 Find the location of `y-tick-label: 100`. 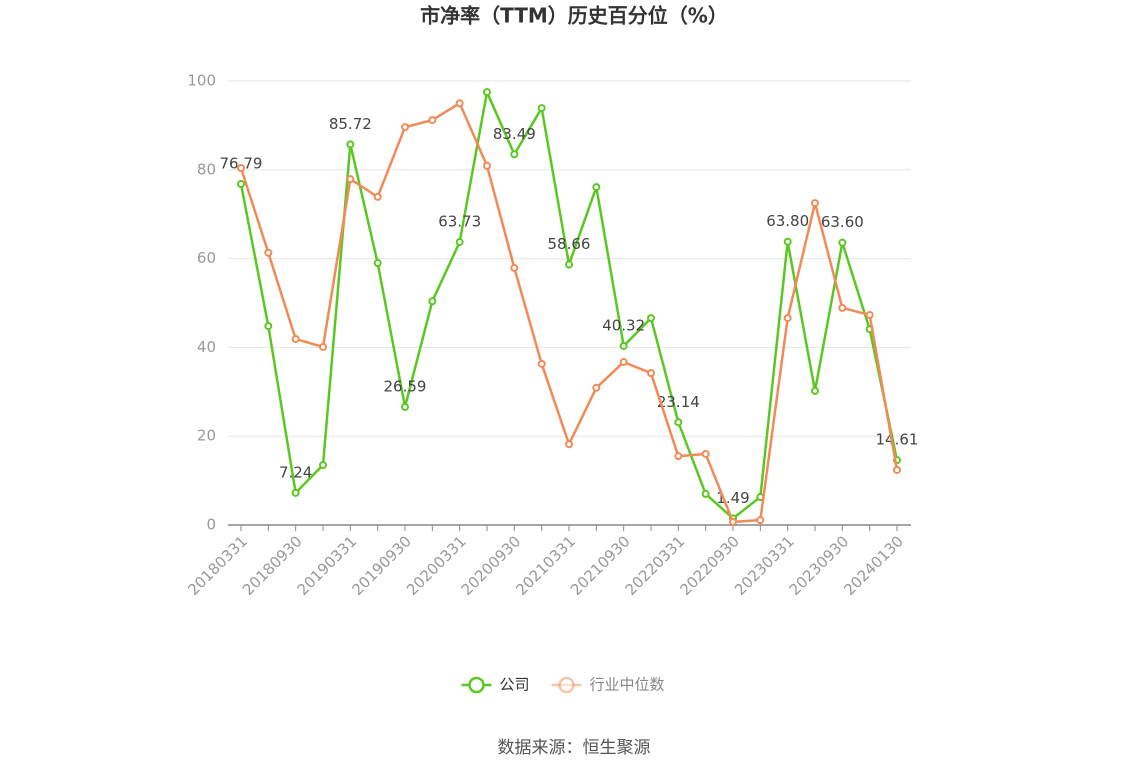

y-tick-label: 100 is located at coordinates (201, 81).